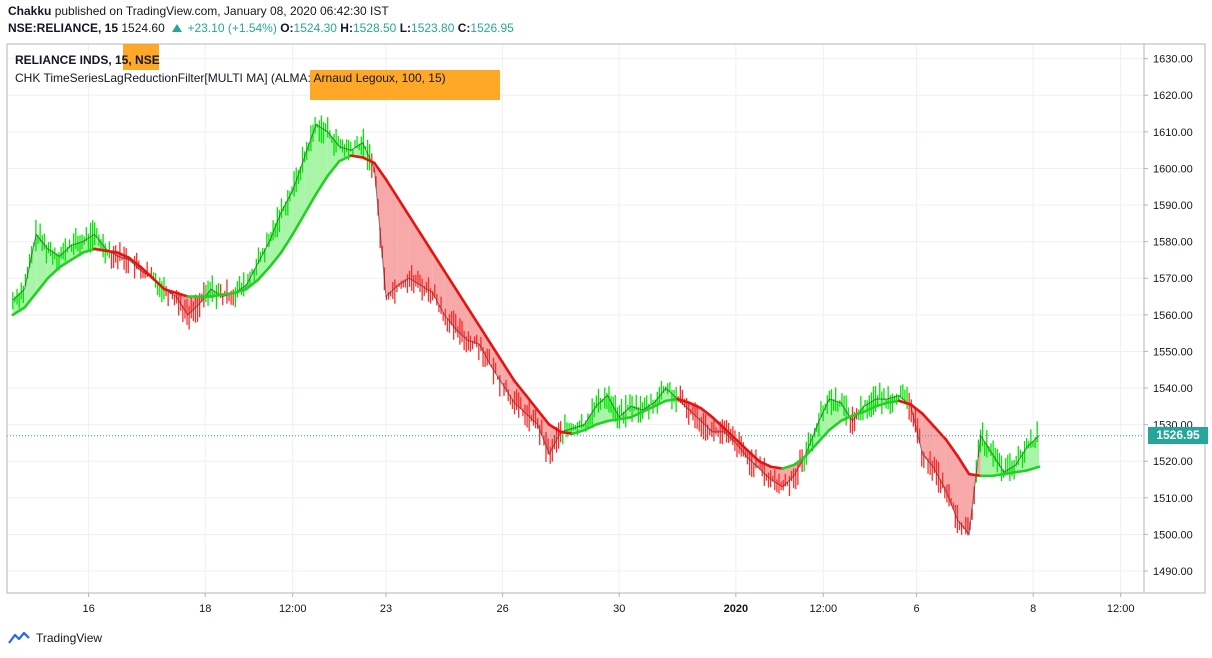 This screenshot has height=658, width=1212. What do you see at coordinates (141, 57) in the screenshot?
I see `highlight-box-exchange` at bounding box center [141, 57].